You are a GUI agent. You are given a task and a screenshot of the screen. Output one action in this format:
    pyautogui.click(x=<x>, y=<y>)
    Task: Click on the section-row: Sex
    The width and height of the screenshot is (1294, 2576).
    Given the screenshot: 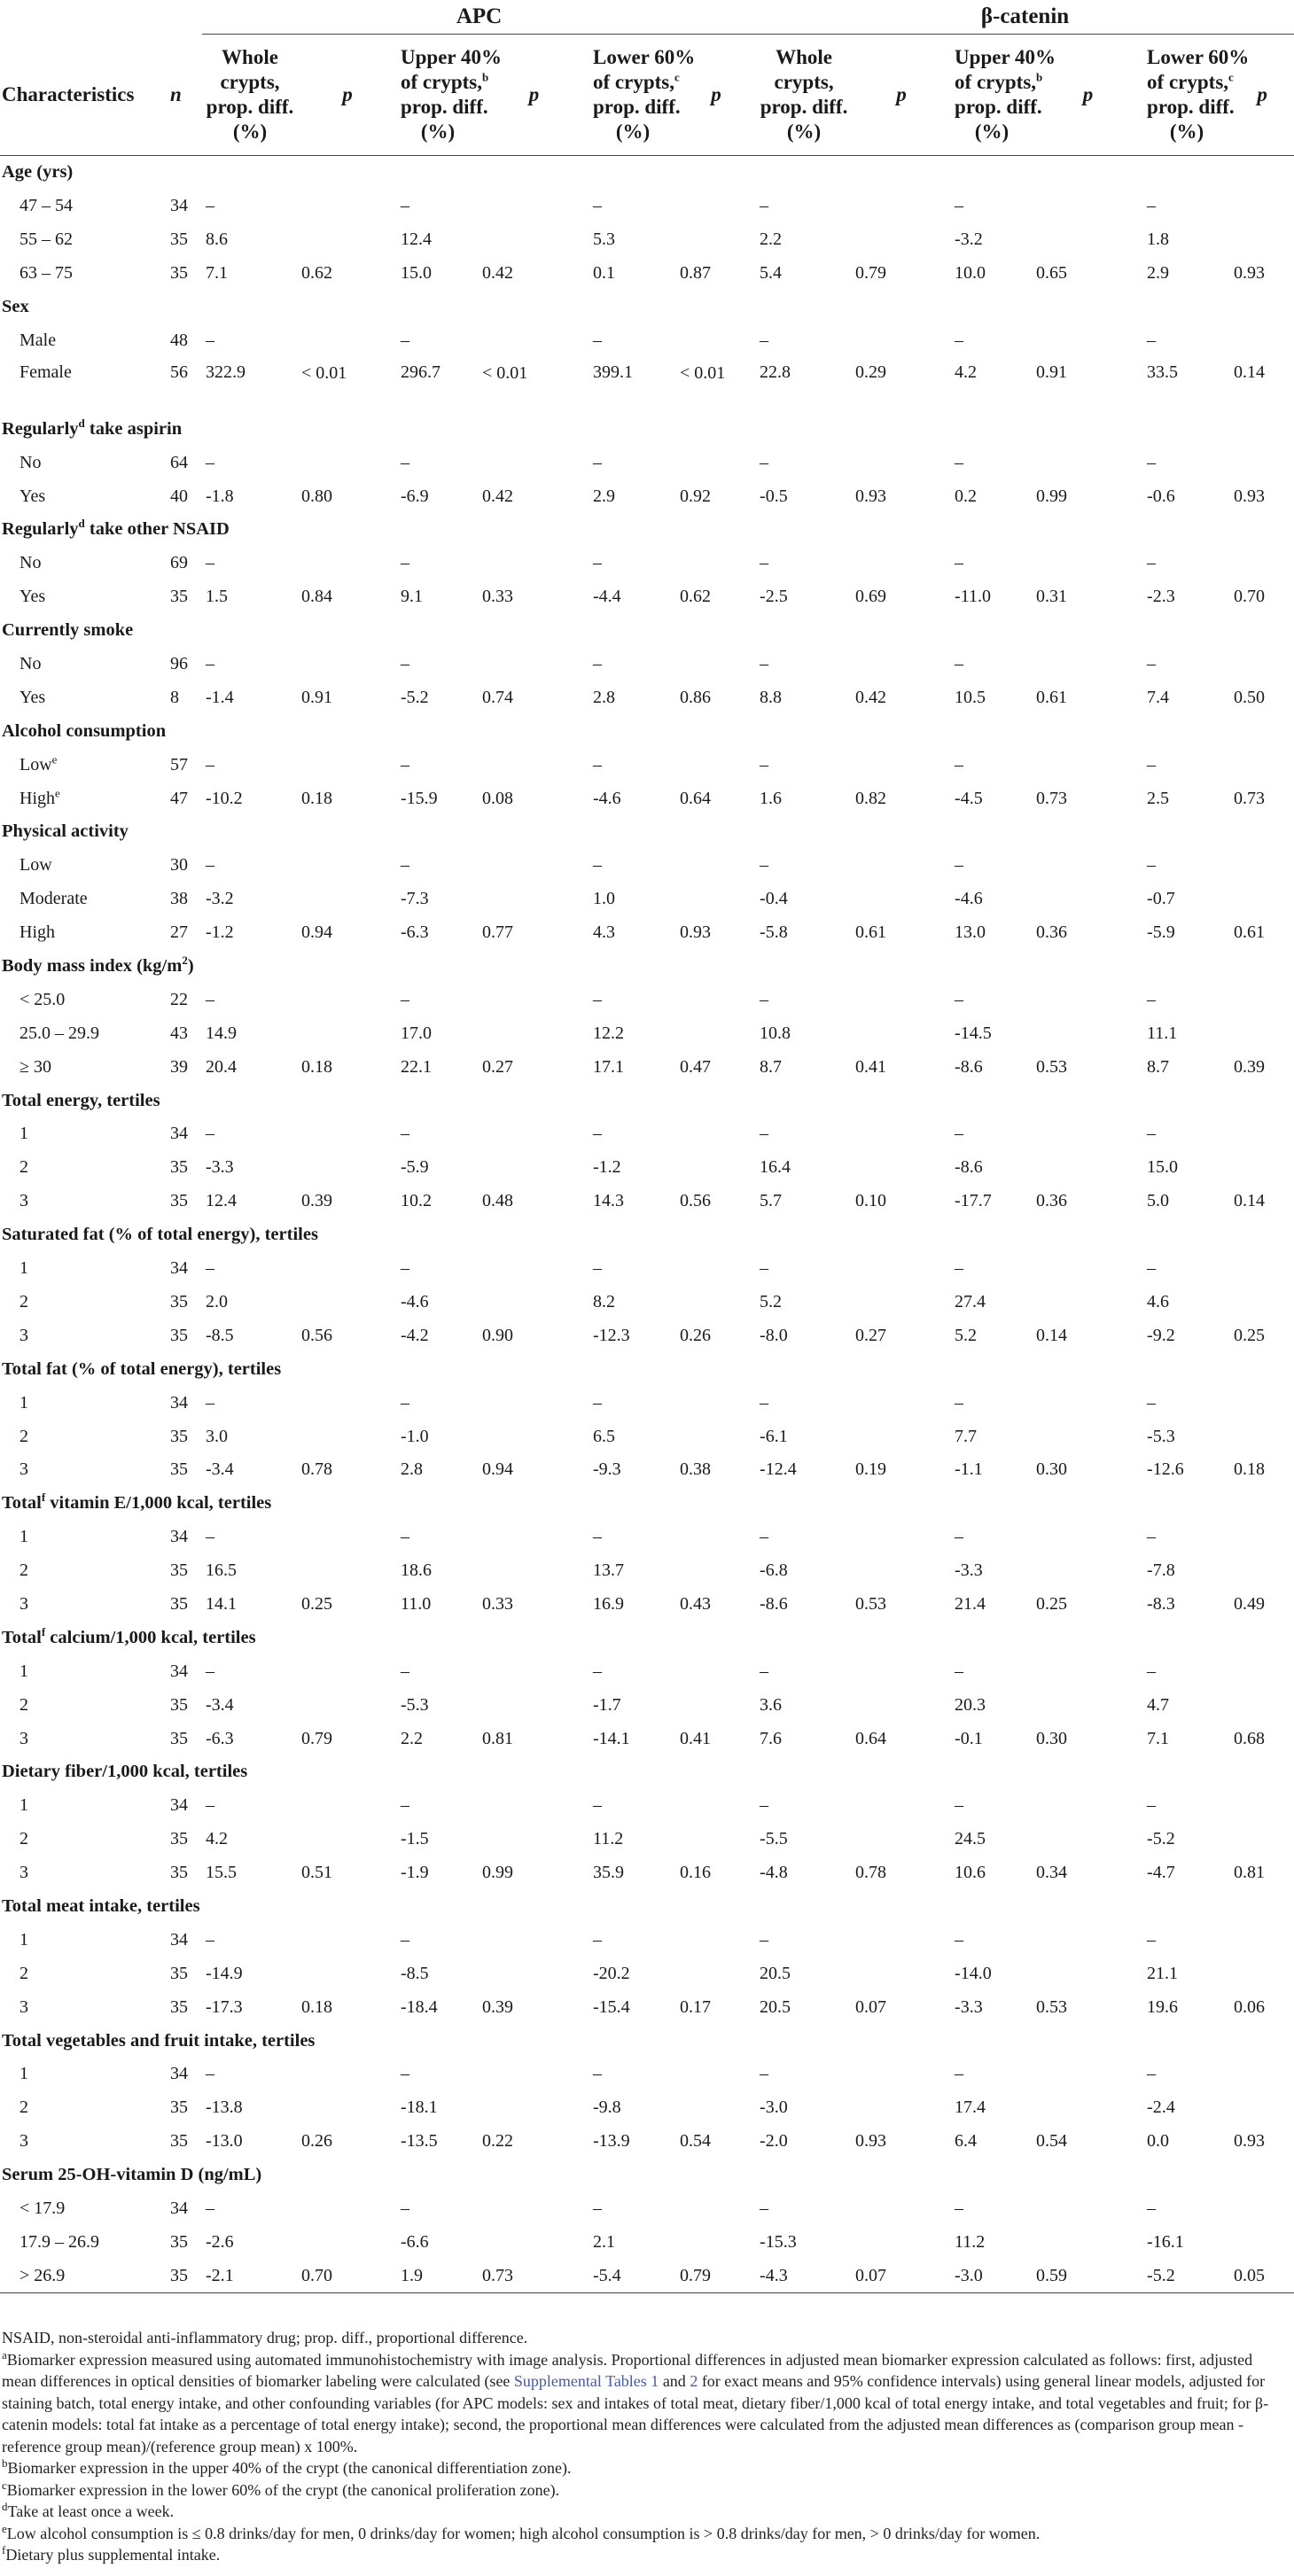 What is the action you would take?
    pyautogui.click(x=647, y=308)
    